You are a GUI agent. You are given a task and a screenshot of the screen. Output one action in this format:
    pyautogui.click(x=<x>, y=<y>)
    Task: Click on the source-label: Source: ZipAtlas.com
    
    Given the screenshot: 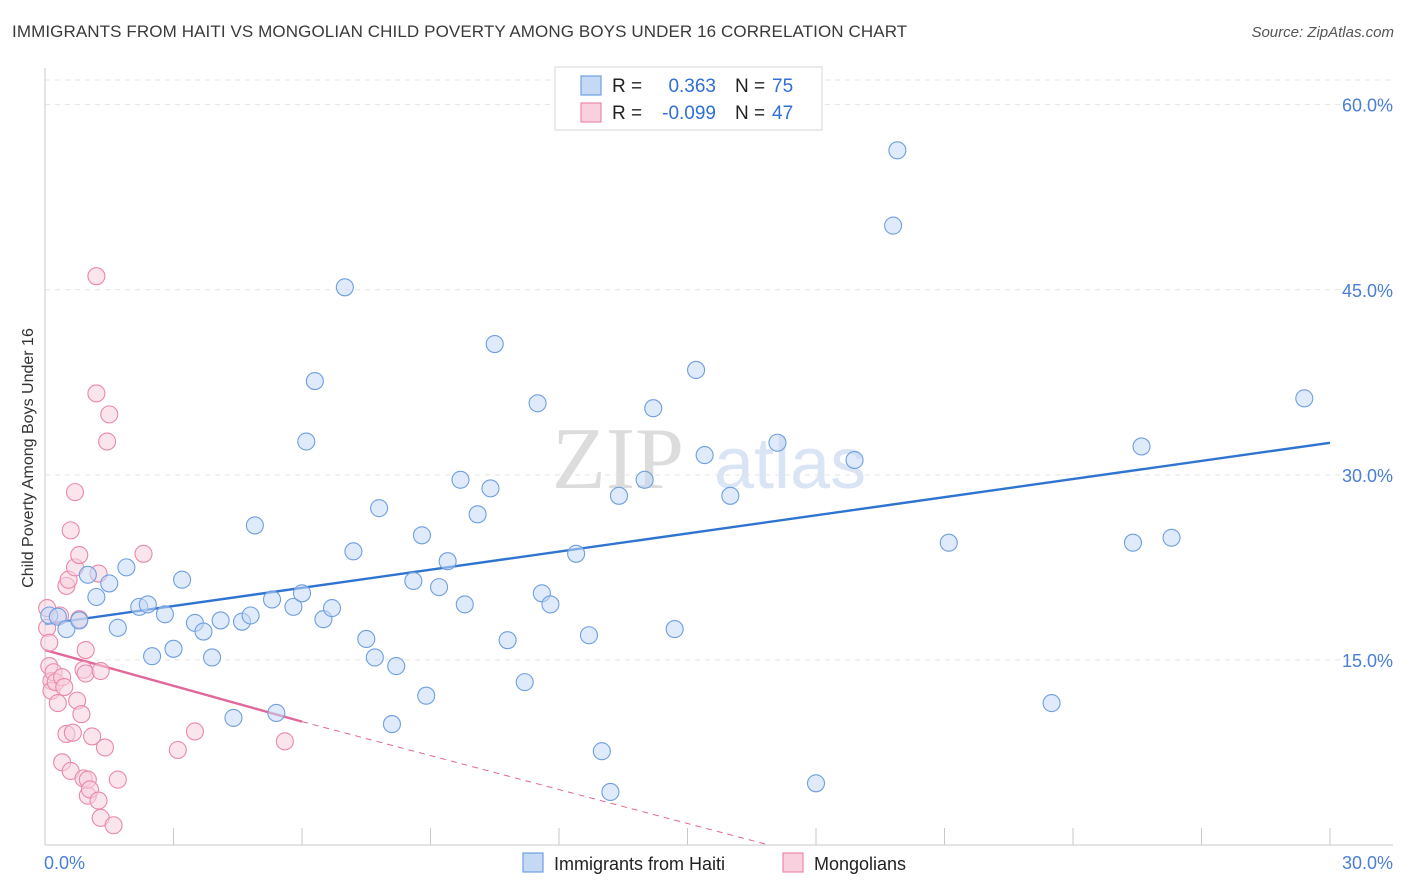 What is the action you would take?
    pyautogui.click(x=1322, y=32)
    